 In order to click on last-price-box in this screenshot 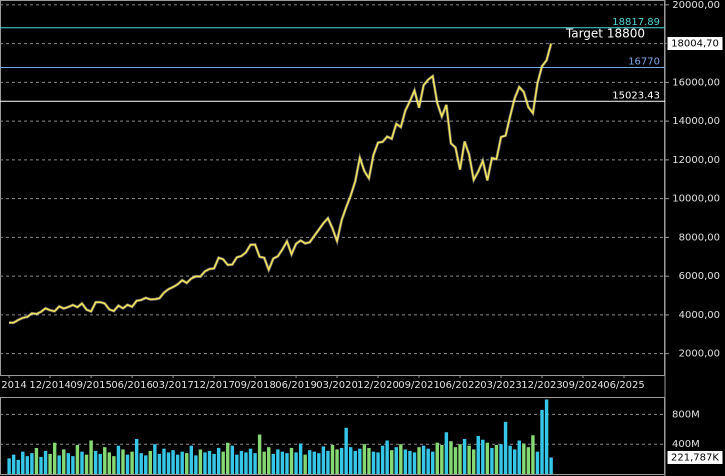, I will do `click(695, 44)`.